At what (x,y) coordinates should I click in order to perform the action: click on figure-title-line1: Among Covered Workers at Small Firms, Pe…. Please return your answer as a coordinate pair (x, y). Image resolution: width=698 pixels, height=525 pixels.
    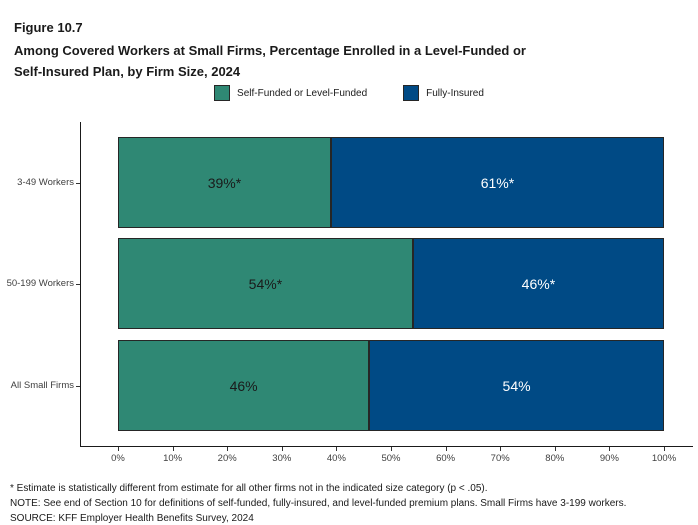
    Looking at the image, I should click on (270, 50).